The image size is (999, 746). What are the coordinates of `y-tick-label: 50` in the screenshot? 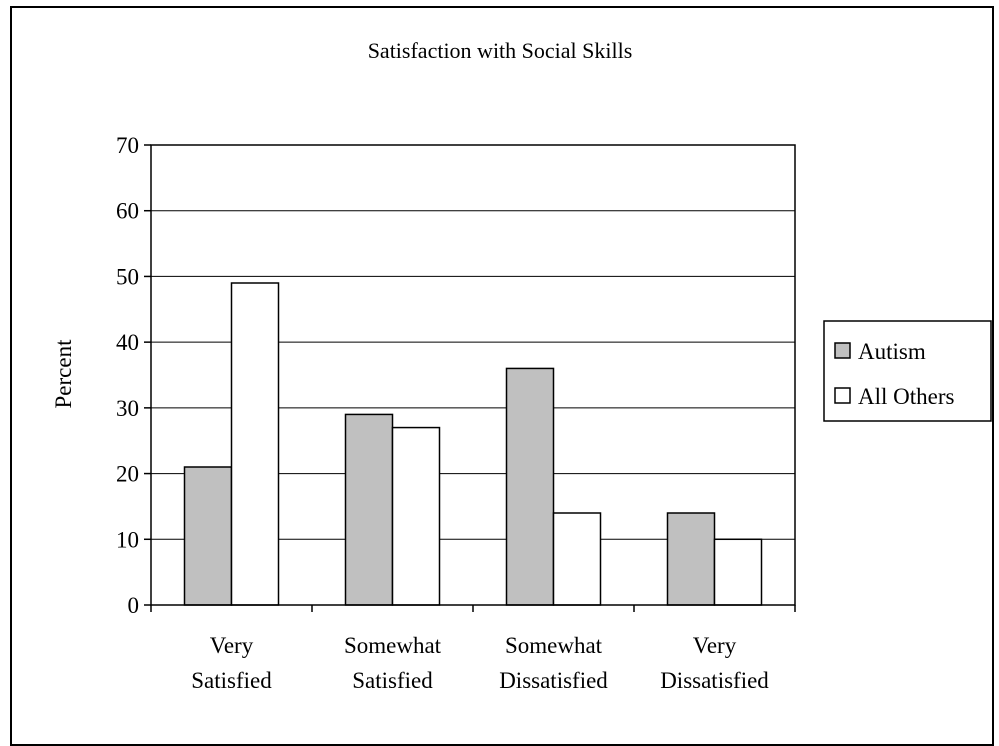 It's located at (127, 276).